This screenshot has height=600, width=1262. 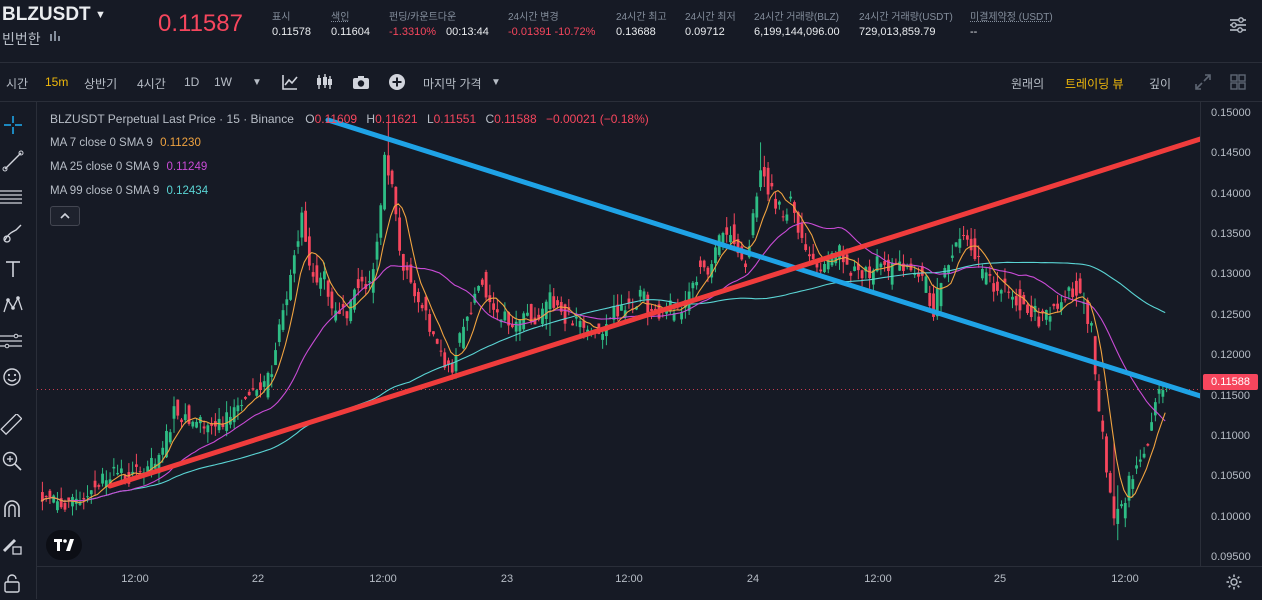 I want to click on chevron-up-icon, so click(x=65, y=215).